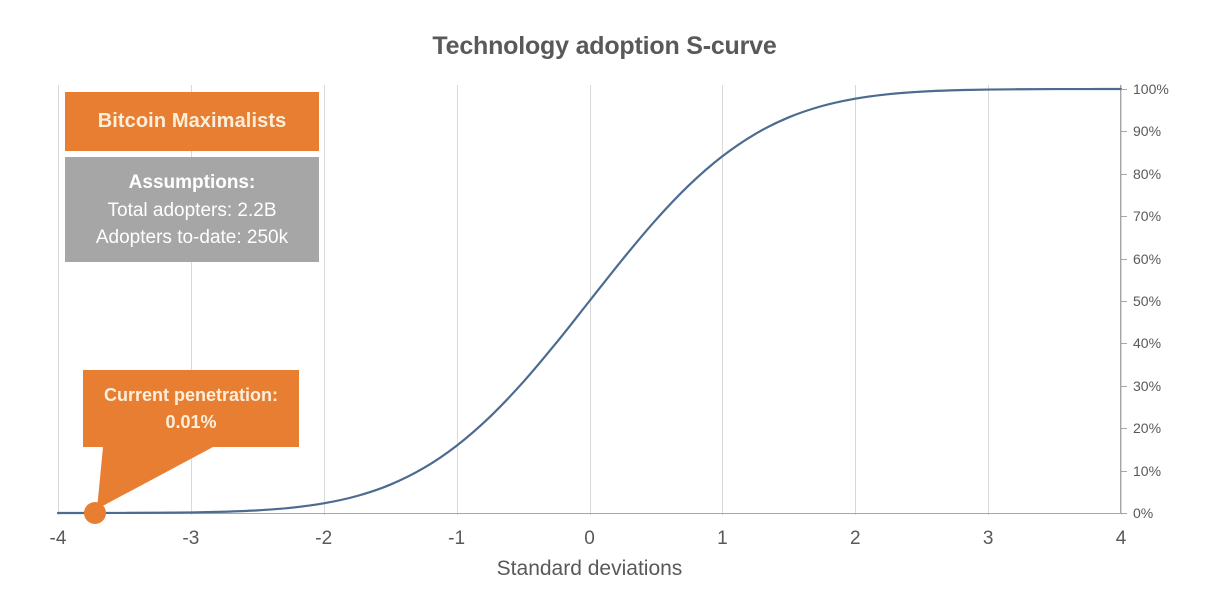 This screenshot has height=607, width=1209. What do you see at coordinates (1147, 428) in the screenshot?
I see `y-tick-label: 20%` at bounding box center [1147, 428].